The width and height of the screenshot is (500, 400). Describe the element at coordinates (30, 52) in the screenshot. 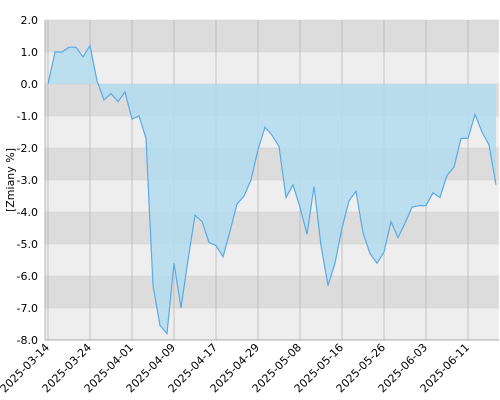

I see `y-tick-label: 1.0` at that location.